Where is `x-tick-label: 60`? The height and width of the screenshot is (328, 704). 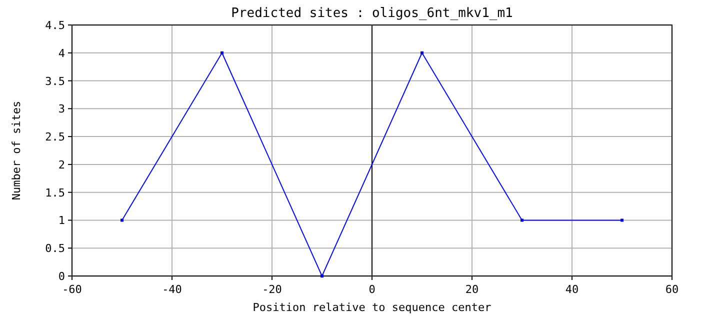
x-tick-label: 60 is located at coordinates (672, 289).